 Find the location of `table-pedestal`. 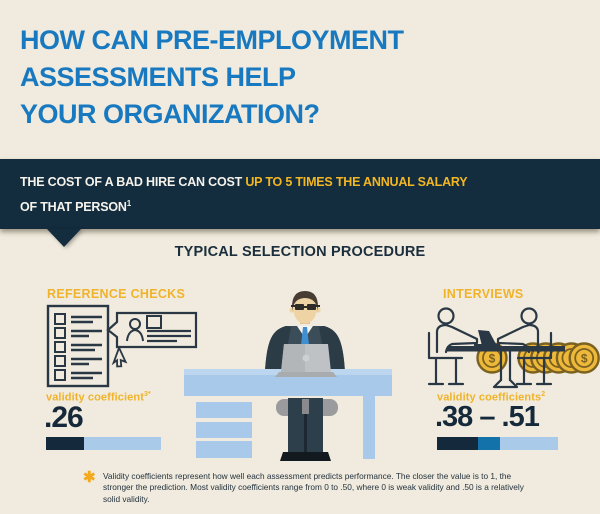

table-pedestal is located at coordinates (505, 369).